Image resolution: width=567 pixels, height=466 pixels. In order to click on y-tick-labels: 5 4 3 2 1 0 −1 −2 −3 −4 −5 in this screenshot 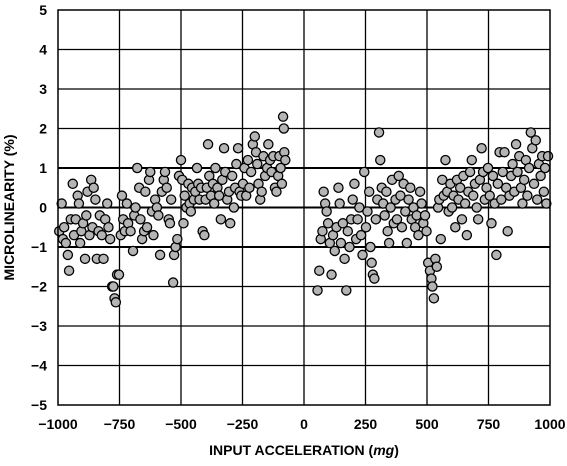, I will do `click(39, 207)`.